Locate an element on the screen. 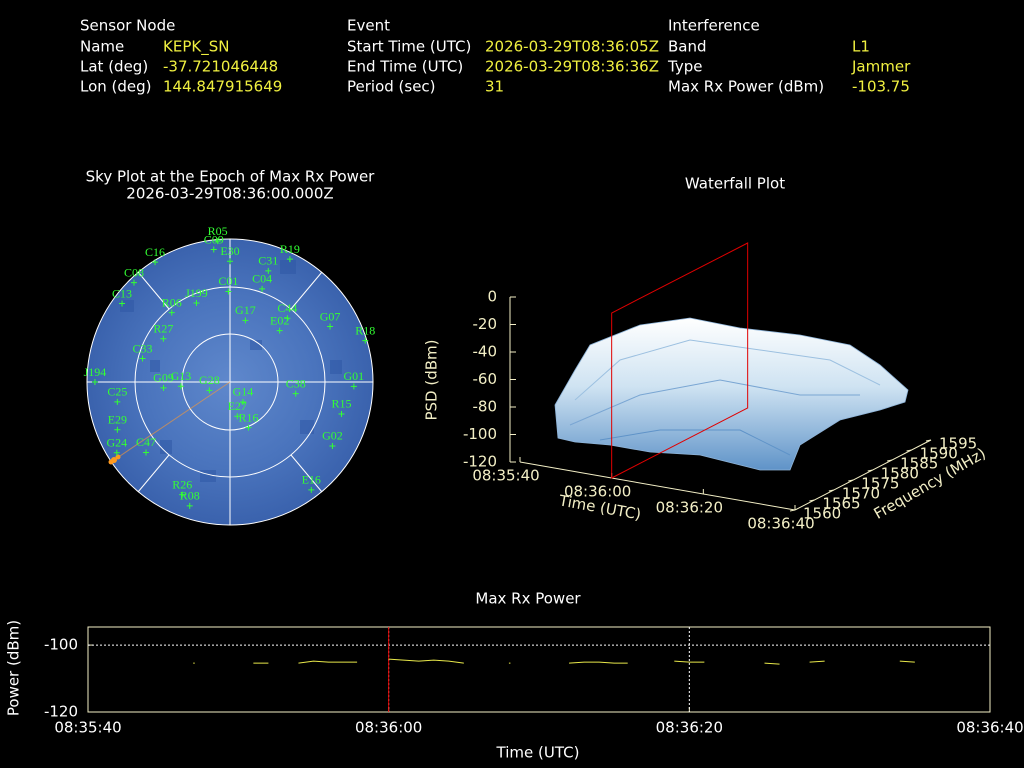 This screenshot has width=1024, height=768. time-tick-label: 08:36:20 is located at coordinates (689, 508).